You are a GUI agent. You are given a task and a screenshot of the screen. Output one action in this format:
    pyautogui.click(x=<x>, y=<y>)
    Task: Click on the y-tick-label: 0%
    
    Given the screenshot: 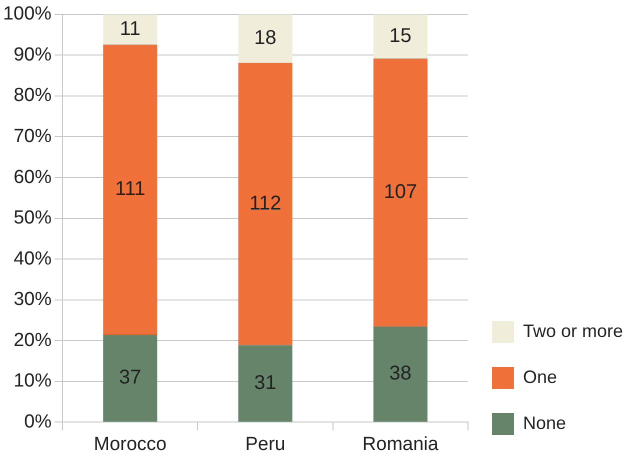 What is the action you would take?
    pyautogui.click(x=38, y=421)
    